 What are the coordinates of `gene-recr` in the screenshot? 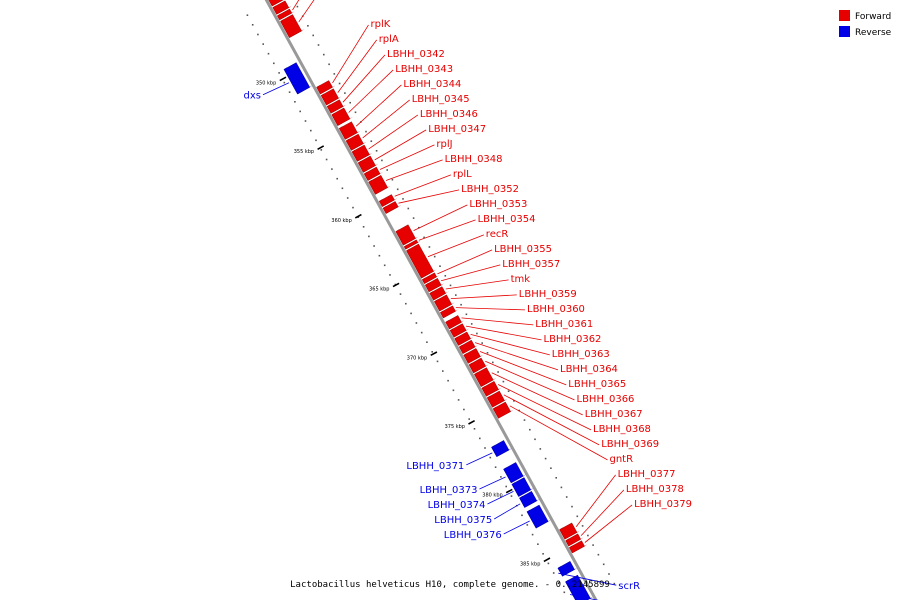 It's located at (420, 261).